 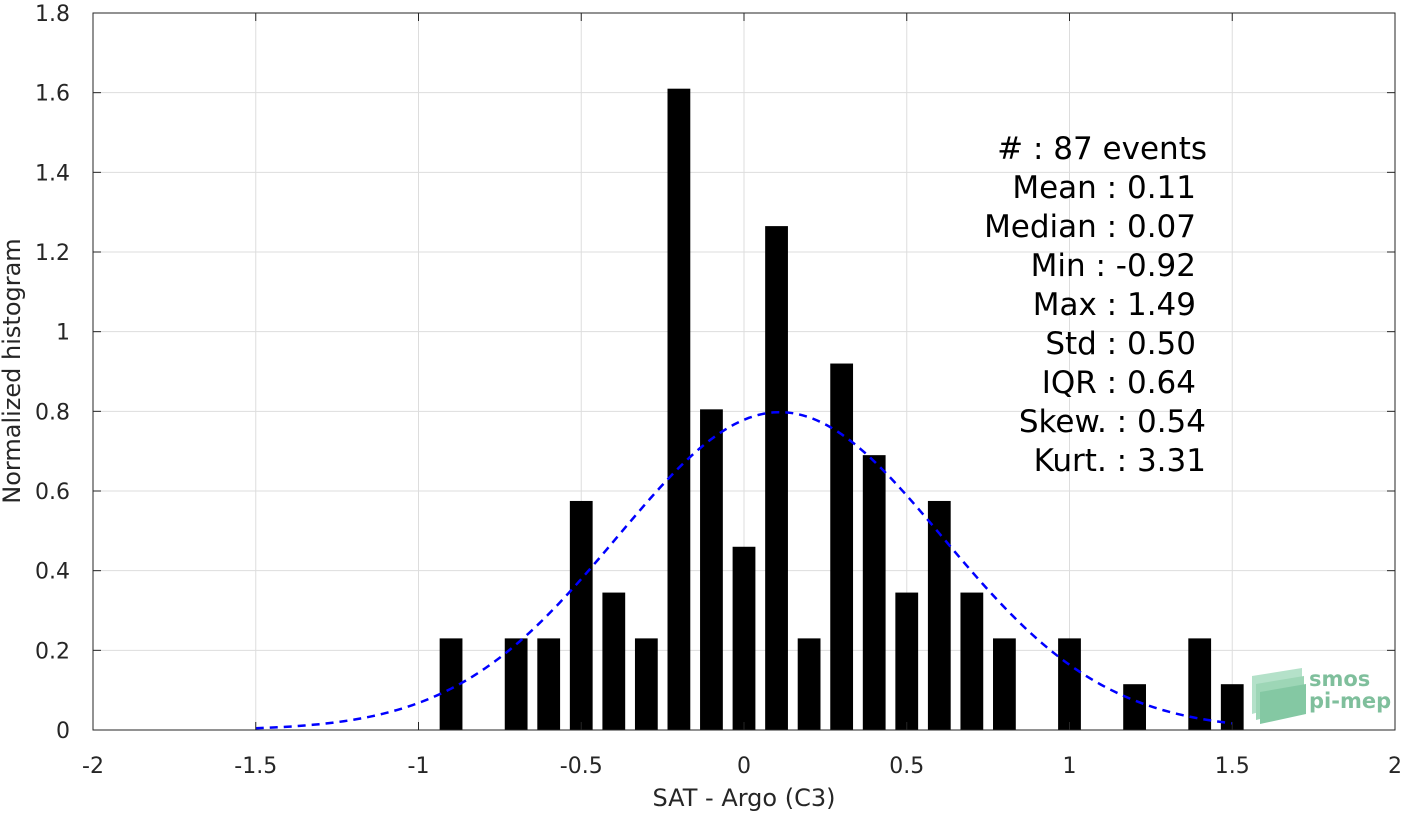 I want to click on y-tick-label: 1.8, so click(x=52, y=14).